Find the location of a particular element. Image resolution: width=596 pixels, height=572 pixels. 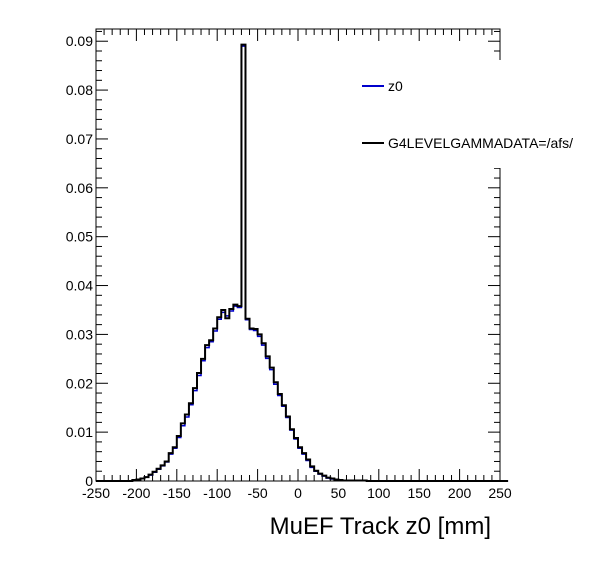

x-tick-labels: -250 -200 -150 -100 -50 0 50 100 150 200 250 is located at coordinates (297, 493).